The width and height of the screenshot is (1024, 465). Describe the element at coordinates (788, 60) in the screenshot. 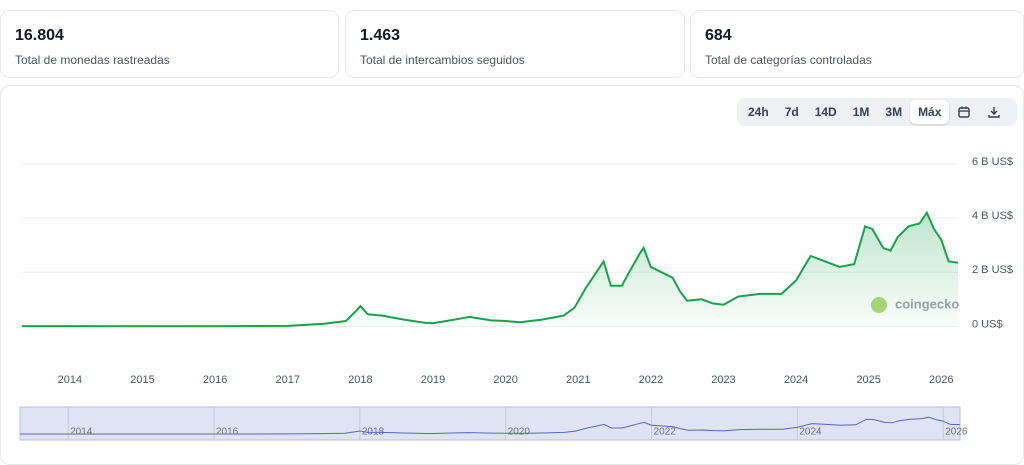

I see `stat-label: Total de categorías controladas` at that location.